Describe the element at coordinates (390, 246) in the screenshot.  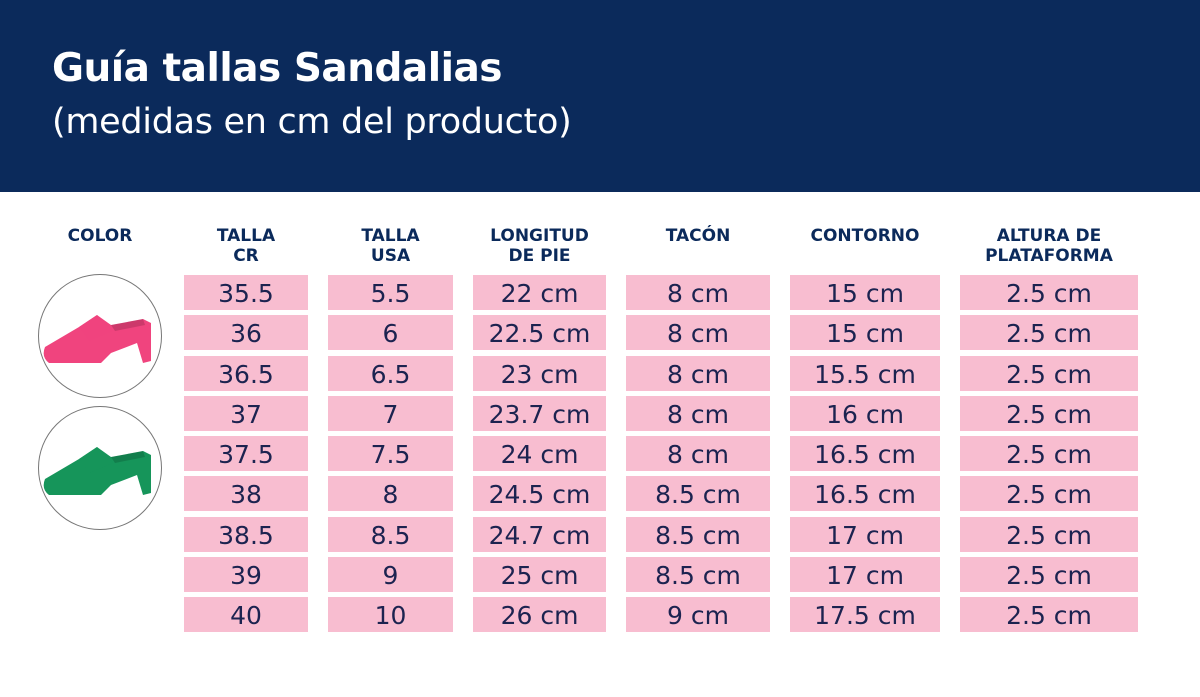
I see `column-header: TALLA USA` at that location.